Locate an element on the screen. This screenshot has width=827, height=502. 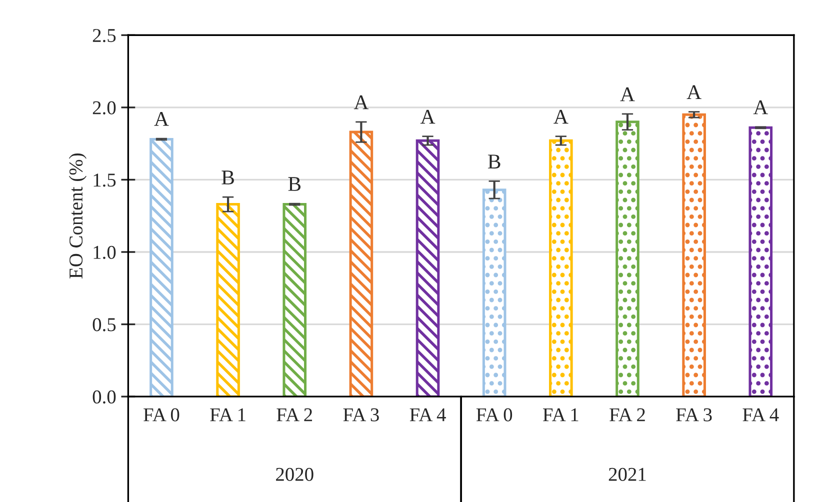
y-tick-label: 2.5 is located at coordinates (104, 35).